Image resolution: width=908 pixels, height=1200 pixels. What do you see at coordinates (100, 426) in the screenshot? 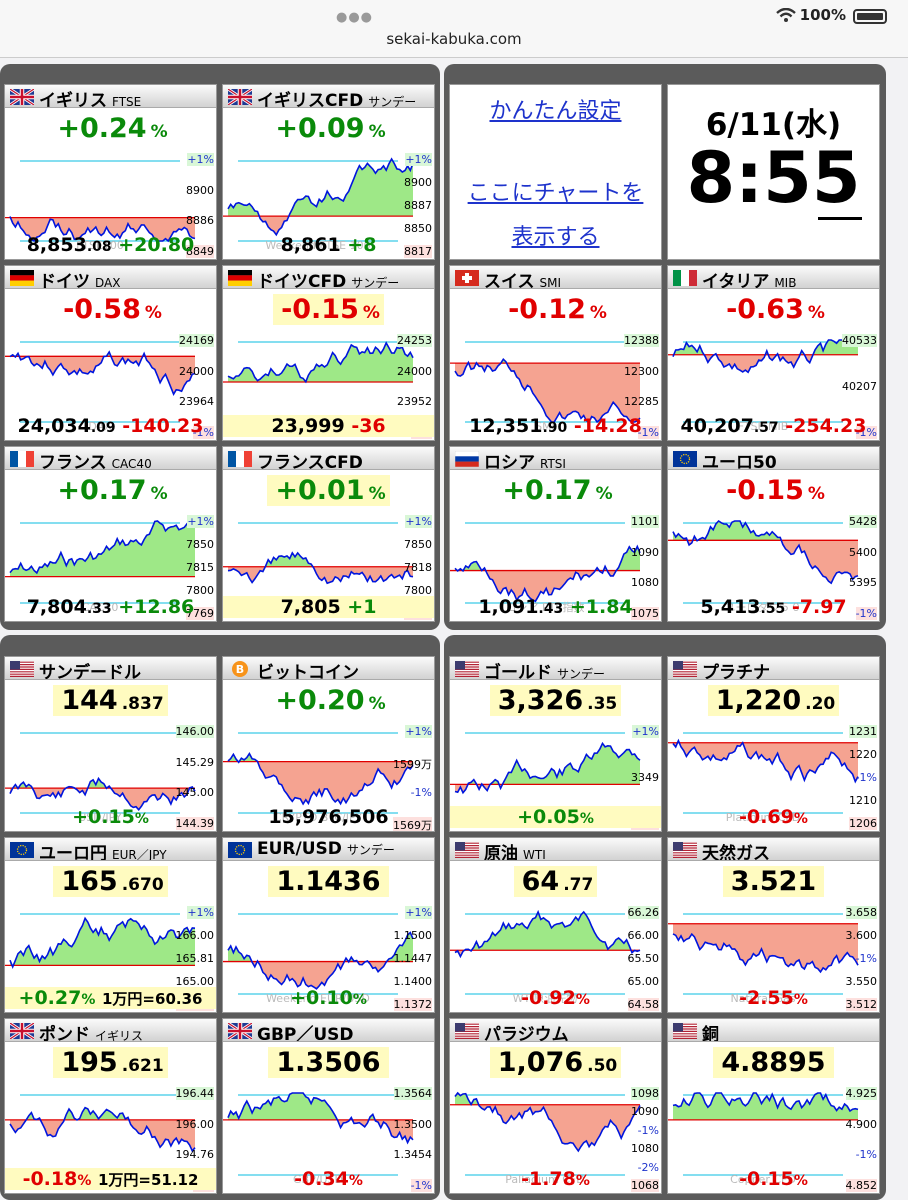
I see `chart-watermark: DAX` at bounding box center [100, 426].